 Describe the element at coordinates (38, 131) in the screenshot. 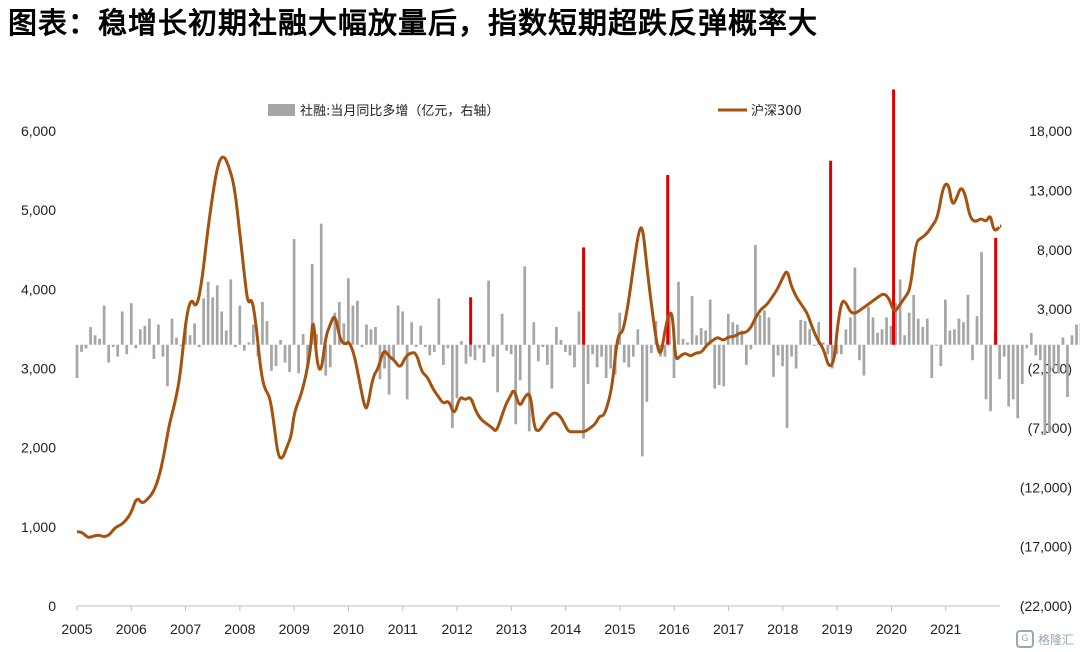

I see `left-axis-tick-label: 6,000` at that location.